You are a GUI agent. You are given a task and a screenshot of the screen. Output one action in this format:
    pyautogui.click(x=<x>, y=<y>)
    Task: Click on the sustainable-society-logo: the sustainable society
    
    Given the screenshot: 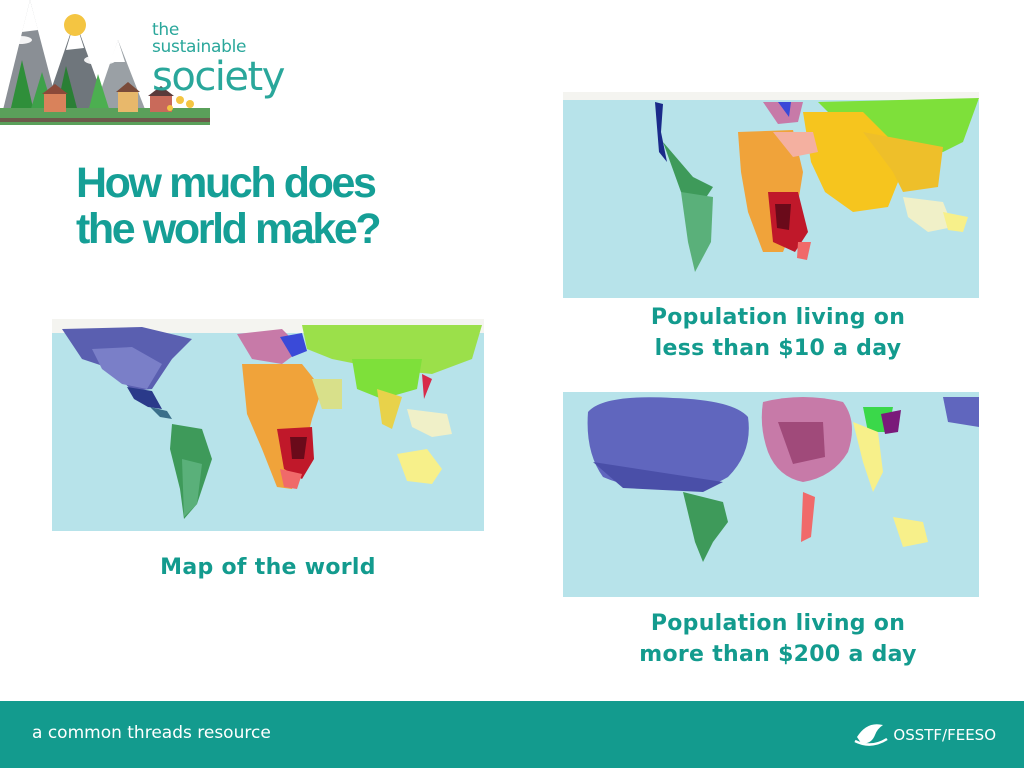 What is the action you would take?
    pyautogui.click(x=145, y=62)
    